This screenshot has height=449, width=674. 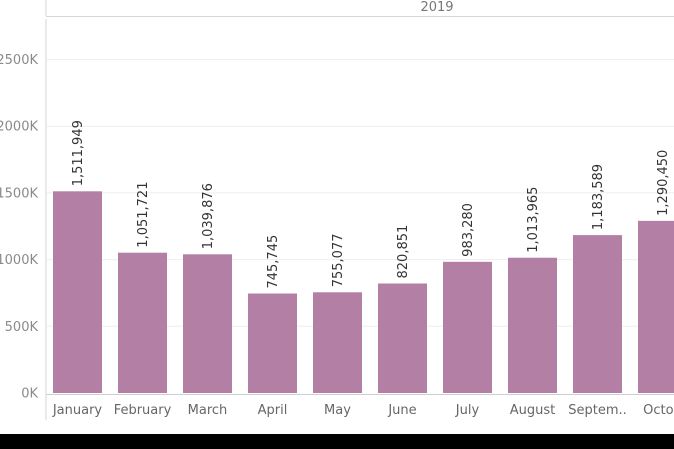 What do you see at coordinates (598, 197) in the screenshot?
I see `data-label: 1,183,589` at bounding box center [598, 197].